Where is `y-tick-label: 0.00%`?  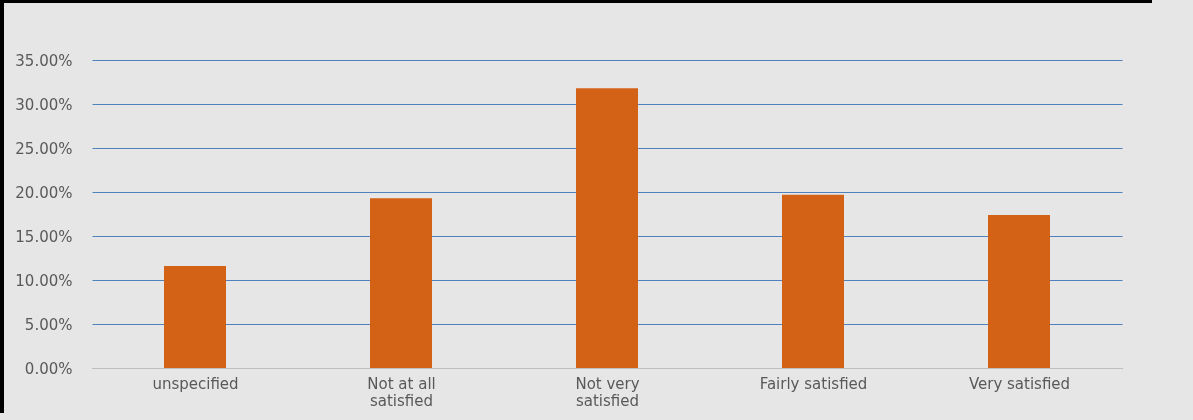 y-tick-label: 0.00% is located at coordinates (48, 368).